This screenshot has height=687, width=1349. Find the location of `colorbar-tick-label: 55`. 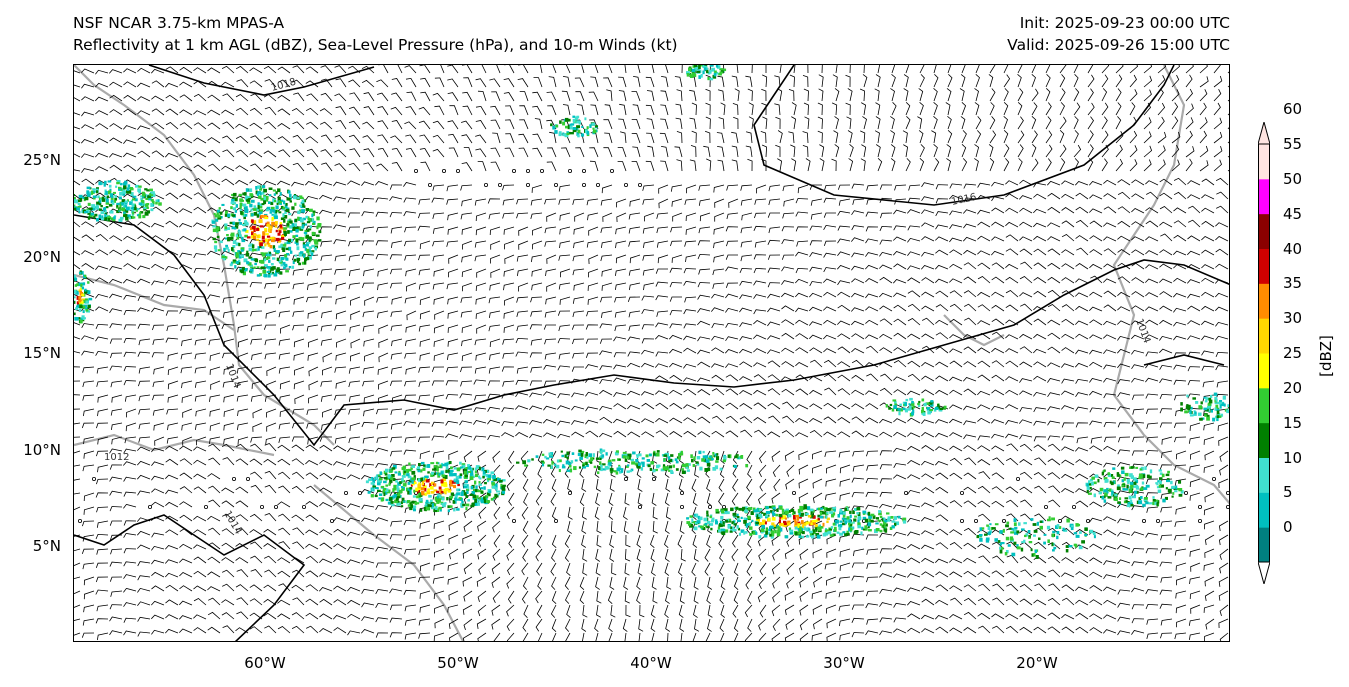

colorbar-tick-label: 55 is located at coordinates (1293, 144).